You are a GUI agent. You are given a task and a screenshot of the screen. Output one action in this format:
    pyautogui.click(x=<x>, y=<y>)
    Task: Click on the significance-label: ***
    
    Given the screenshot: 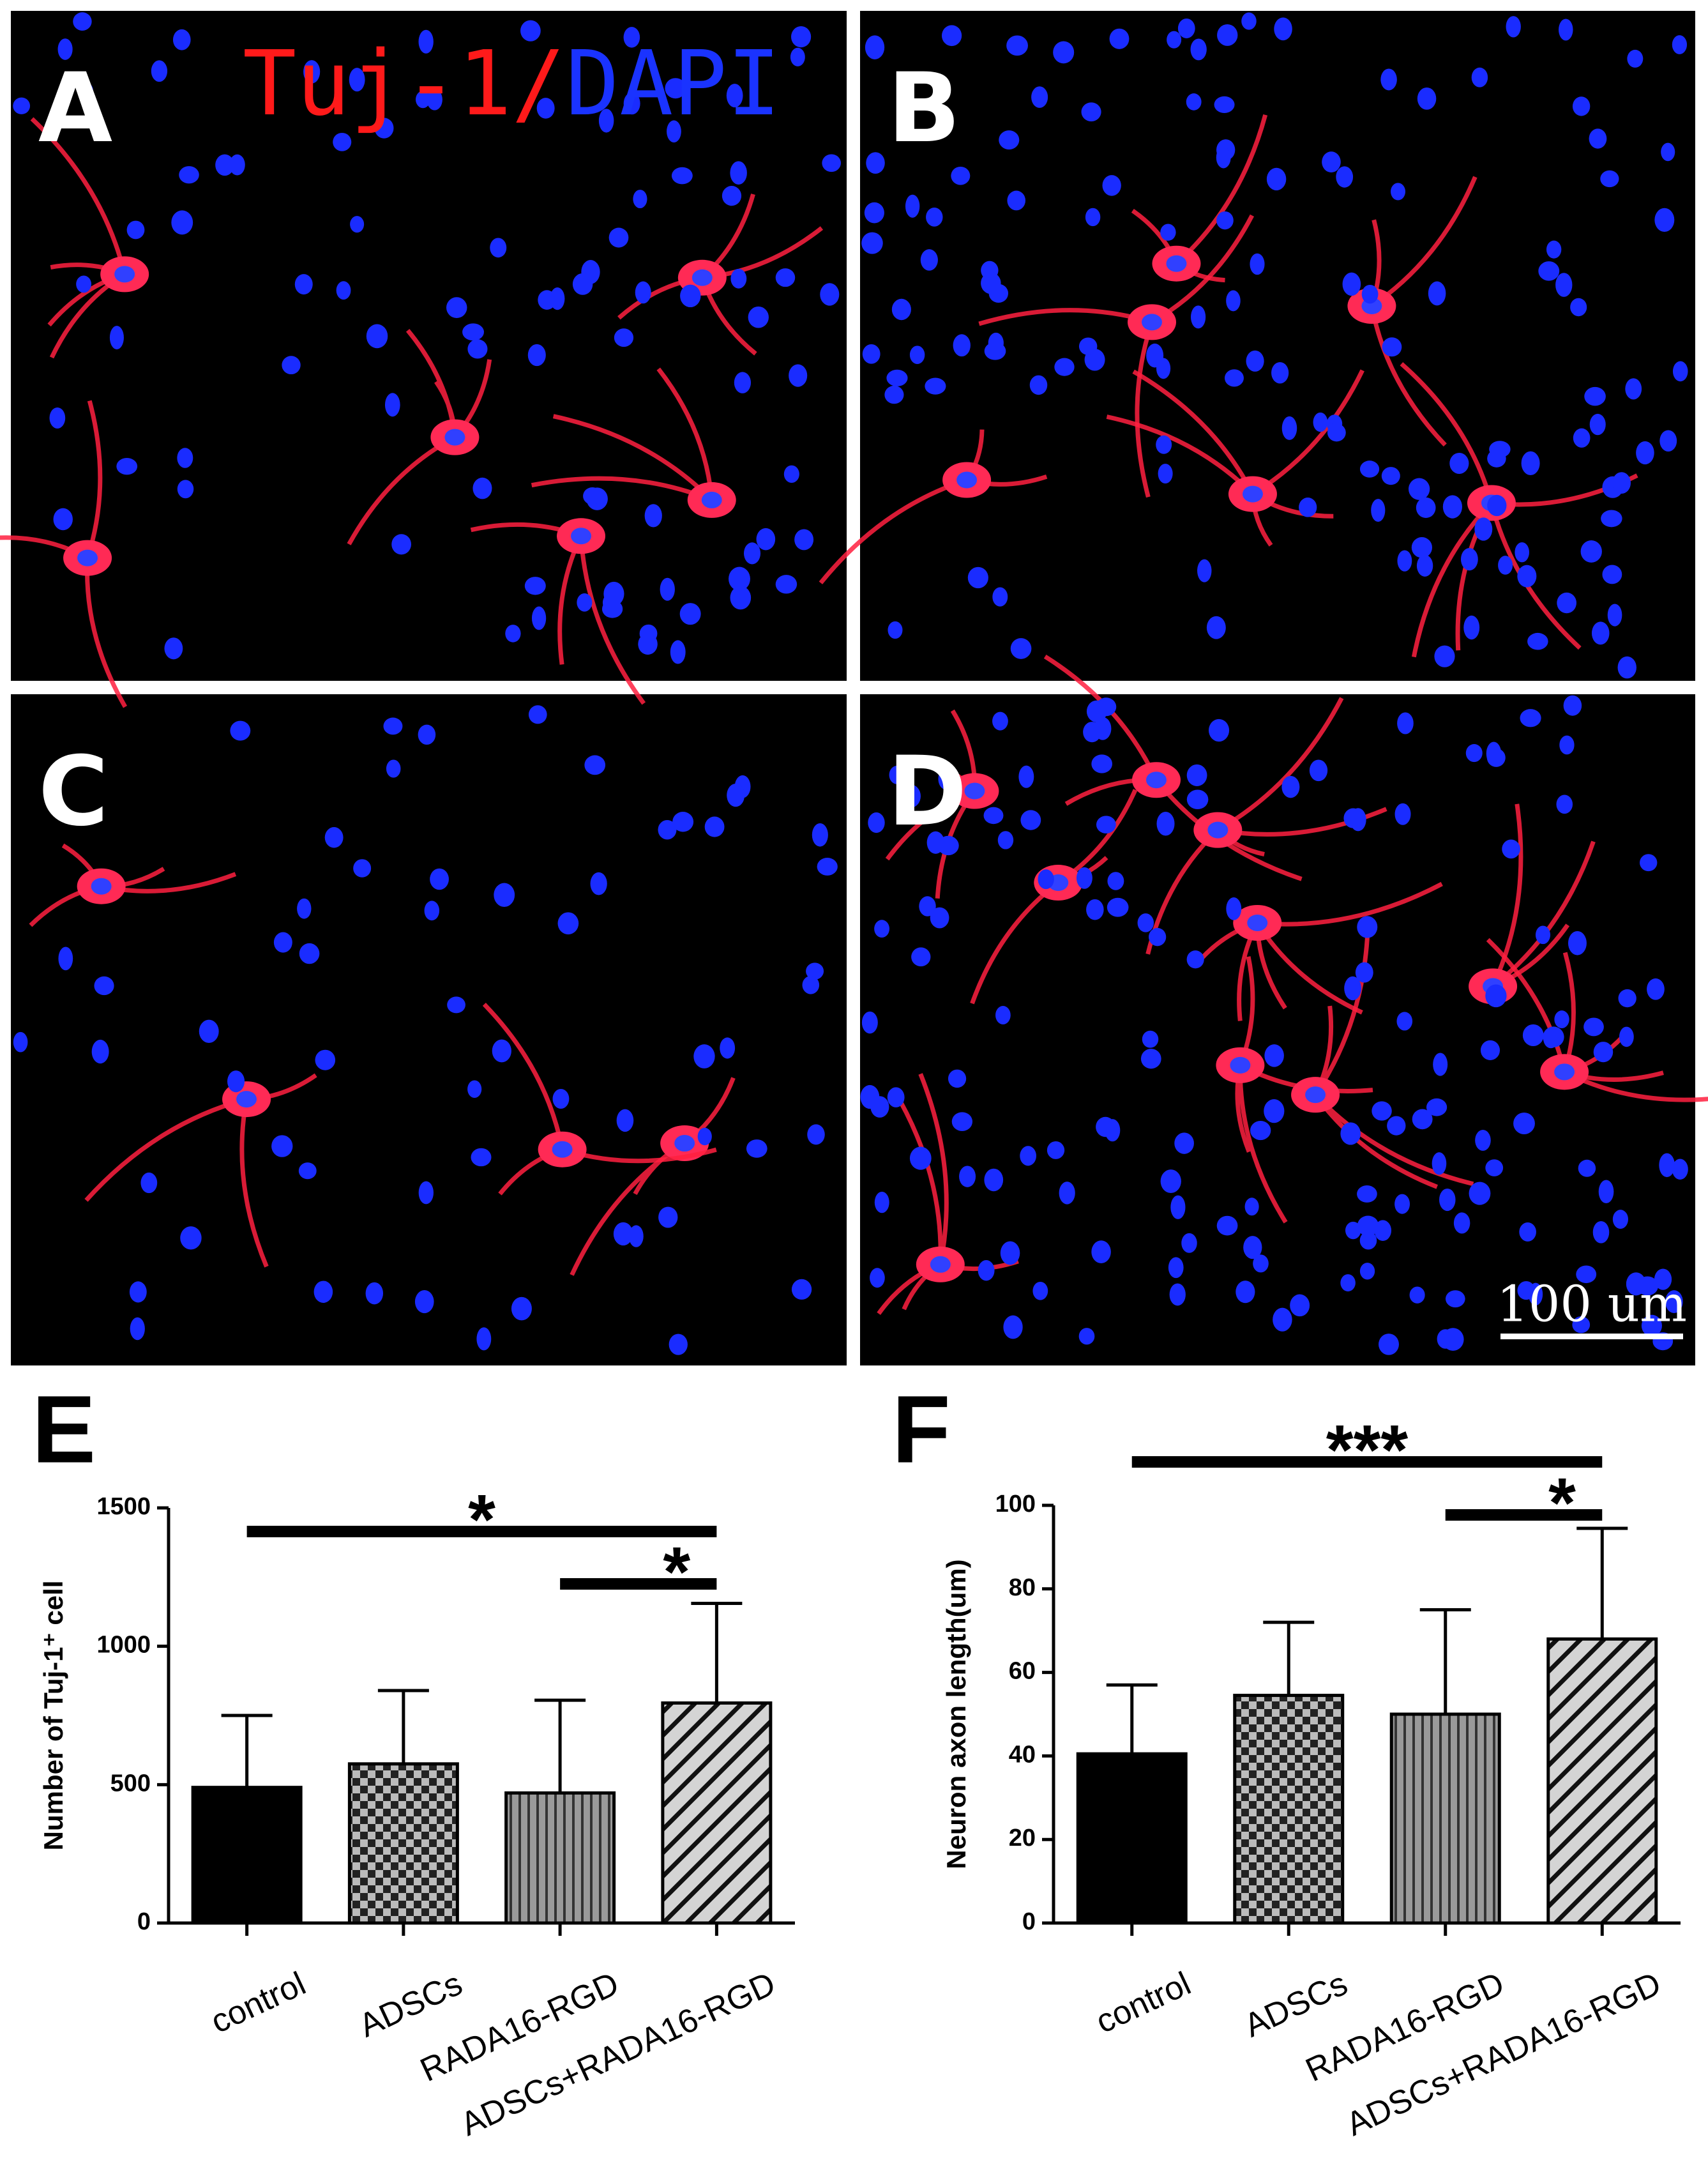 What is the action you would take?
    pyautogui.click(x=1367, y=1450)
    